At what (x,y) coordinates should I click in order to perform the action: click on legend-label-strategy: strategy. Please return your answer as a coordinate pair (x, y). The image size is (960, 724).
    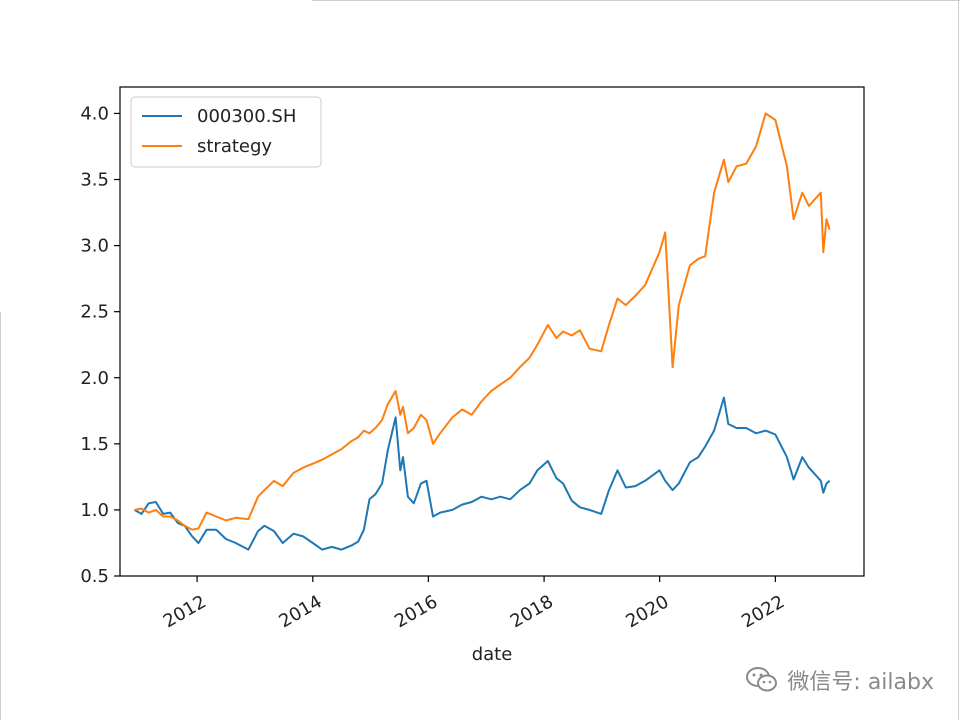
    Looking at the image, I should click on (234, 146).